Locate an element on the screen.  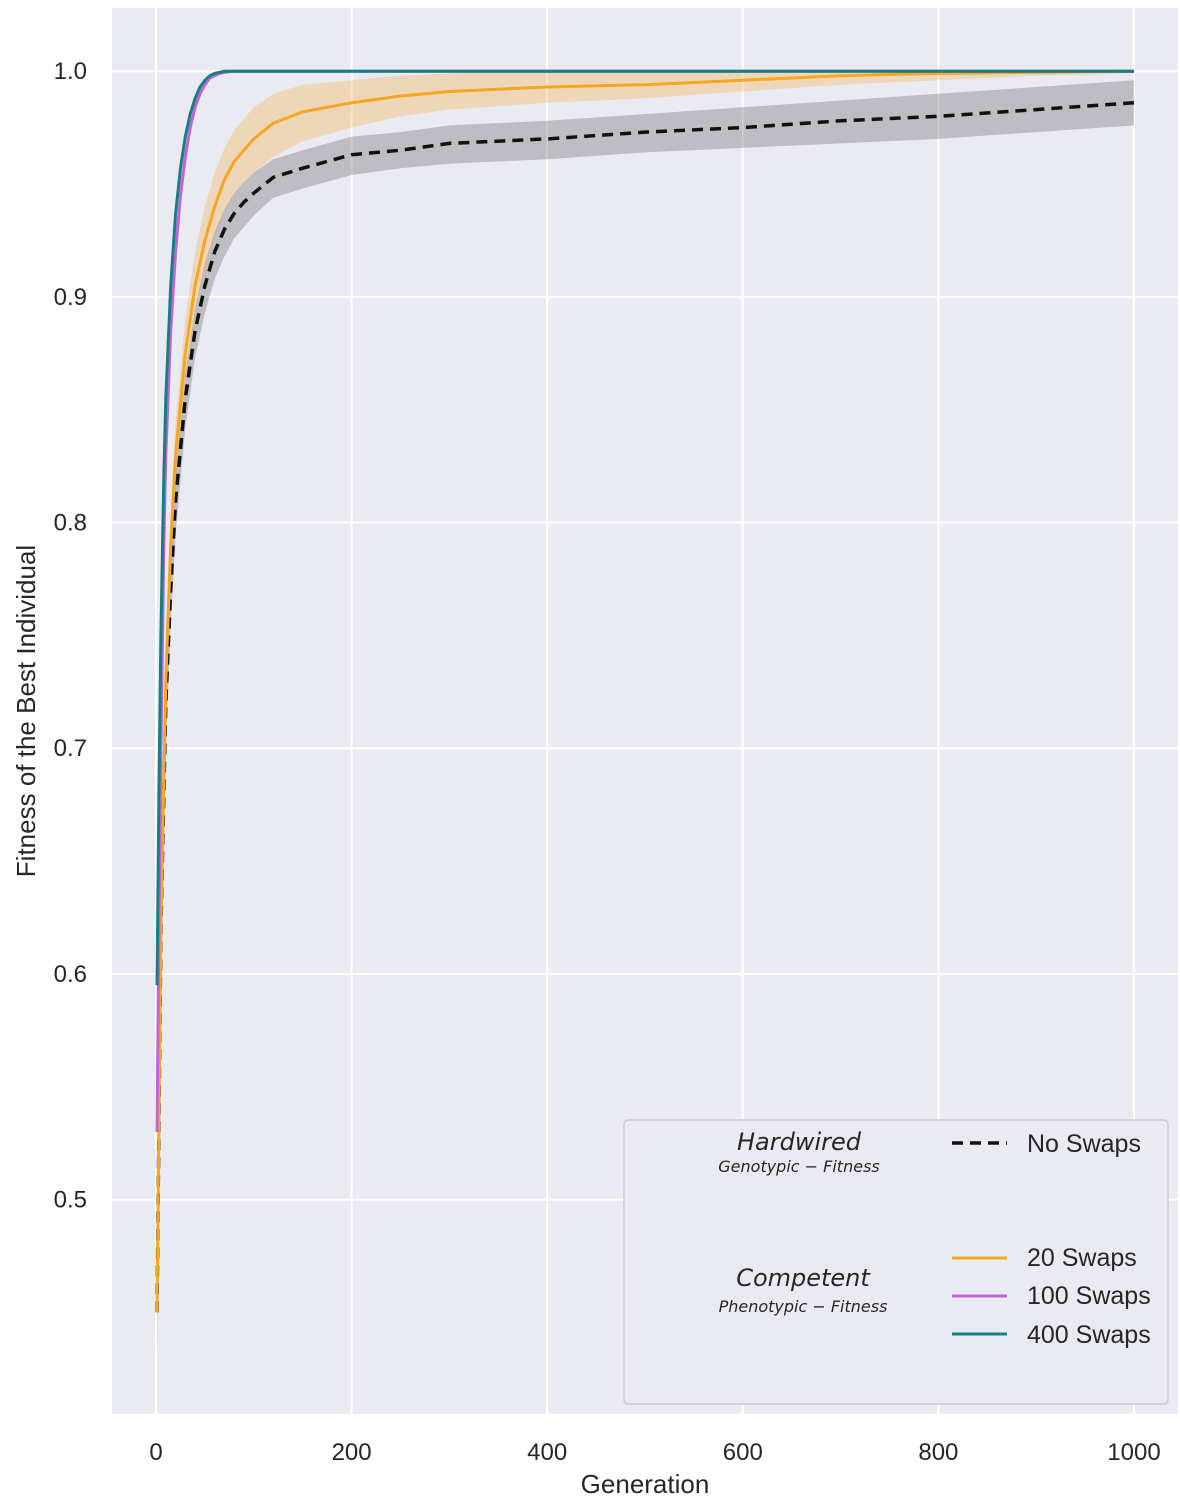
legend-entry-100-swaps: 100 Swaps is located at coordinates (1089, 1296).